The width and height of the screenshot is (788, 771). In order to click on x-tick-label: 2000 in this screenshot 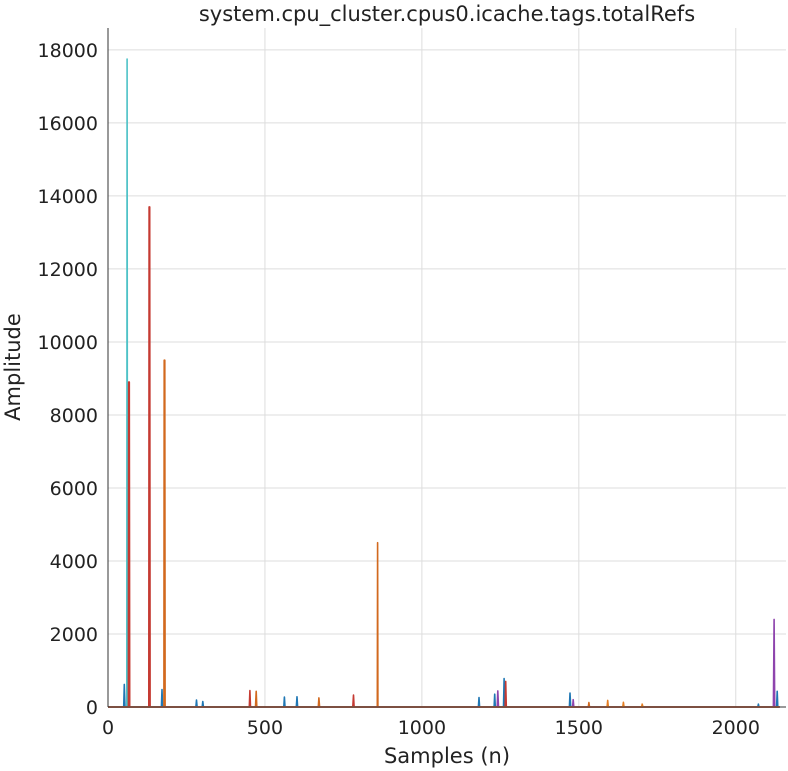, I will do `click(736, 728)`.